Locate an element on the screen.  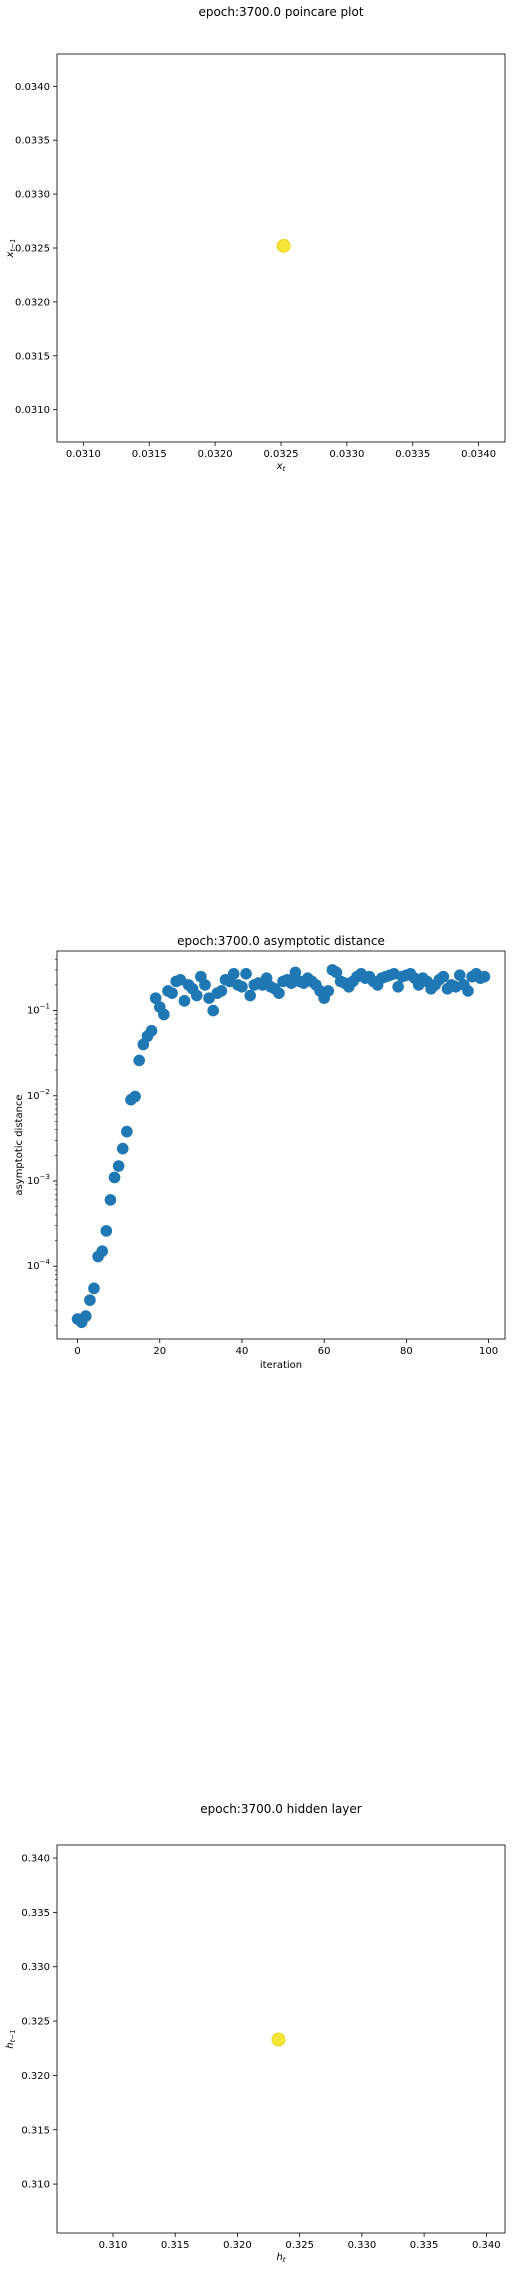
x-tick-label: 80 is located at coordinates (406, 1351).